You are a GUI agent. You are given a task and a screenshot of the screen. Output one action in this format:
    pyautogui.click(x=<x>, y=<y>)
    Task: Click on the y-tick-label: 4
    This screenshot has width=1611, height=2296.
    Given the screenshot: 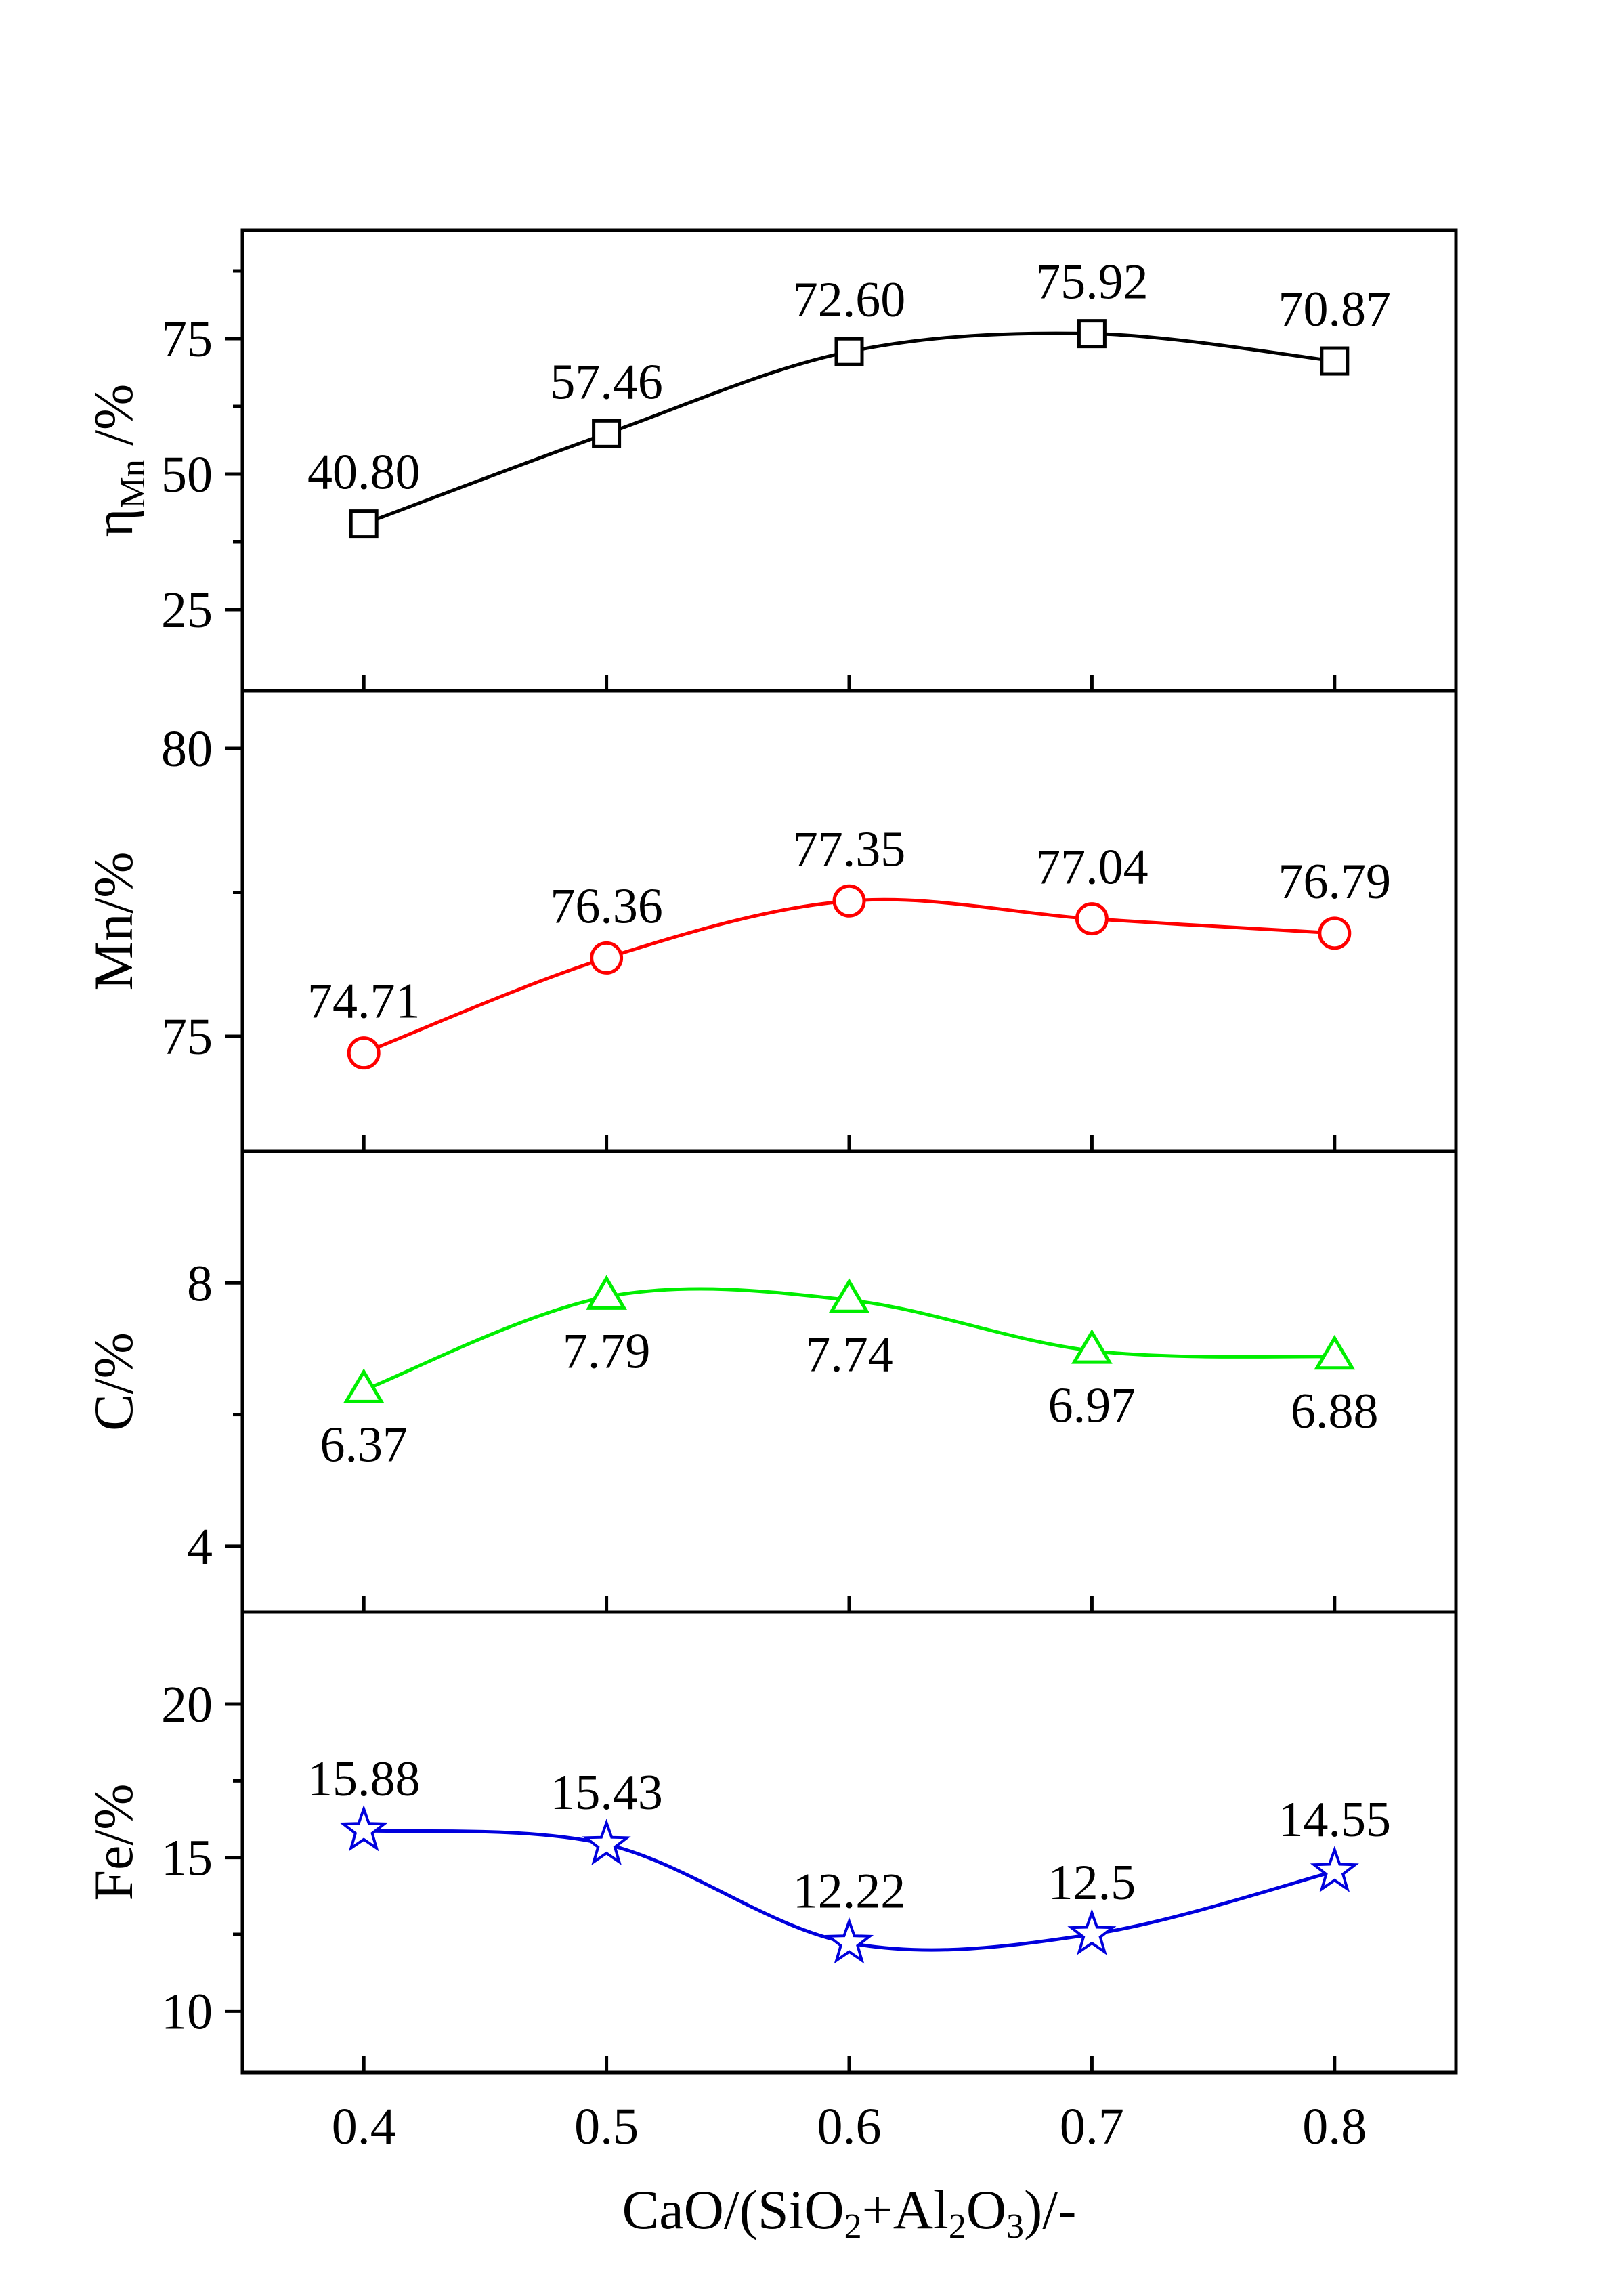 What is the action you would take?
    pyautogui.click(x=200, y=1547)
    